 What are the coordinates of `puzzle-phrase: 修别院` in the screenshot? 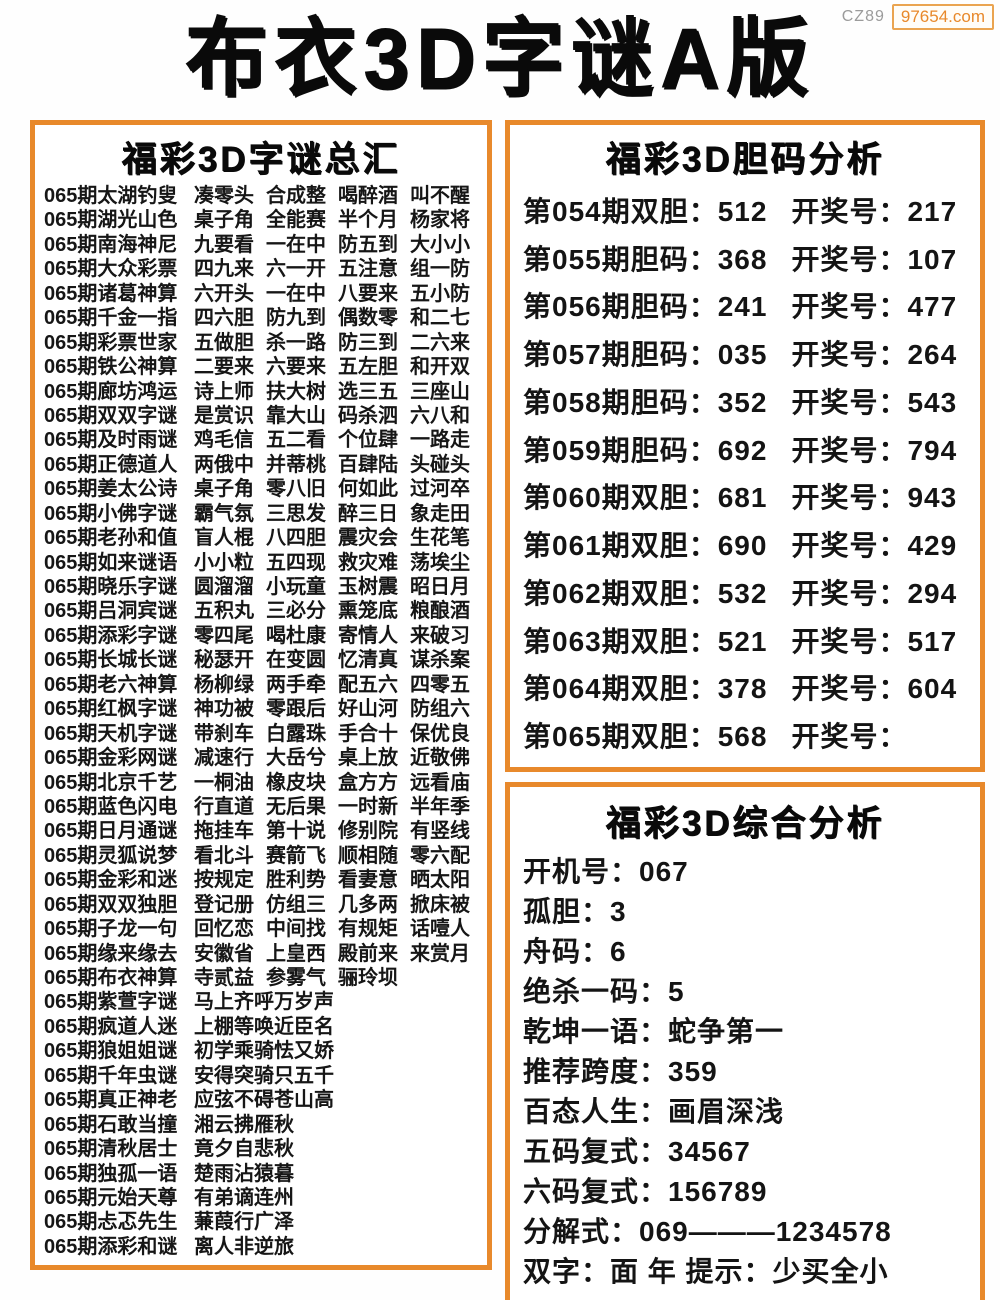 It's located at (368, 831).